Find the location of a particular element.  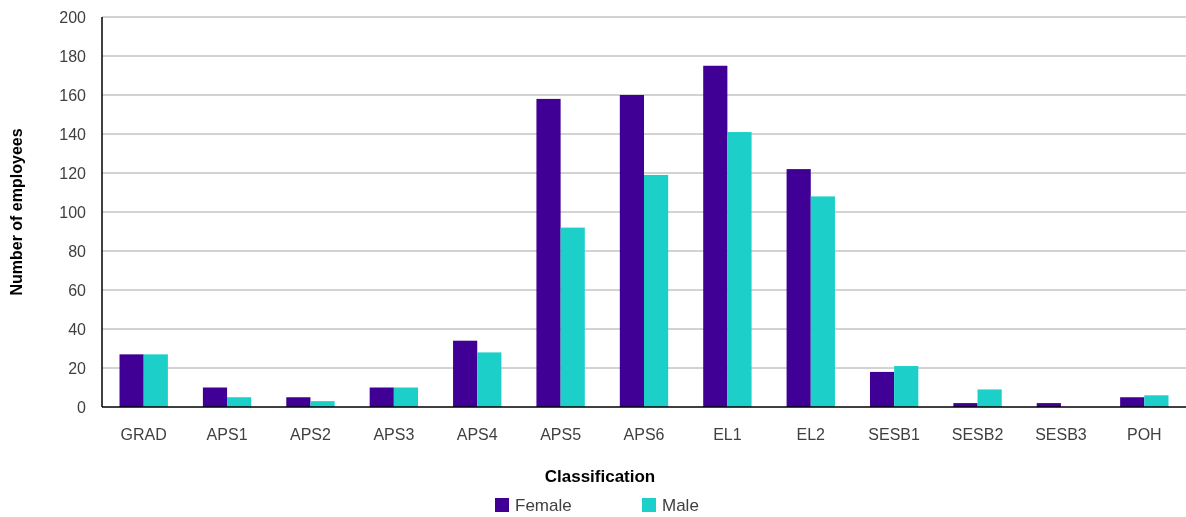

y-tick-label: 160 is located at coordinates (73, 95).